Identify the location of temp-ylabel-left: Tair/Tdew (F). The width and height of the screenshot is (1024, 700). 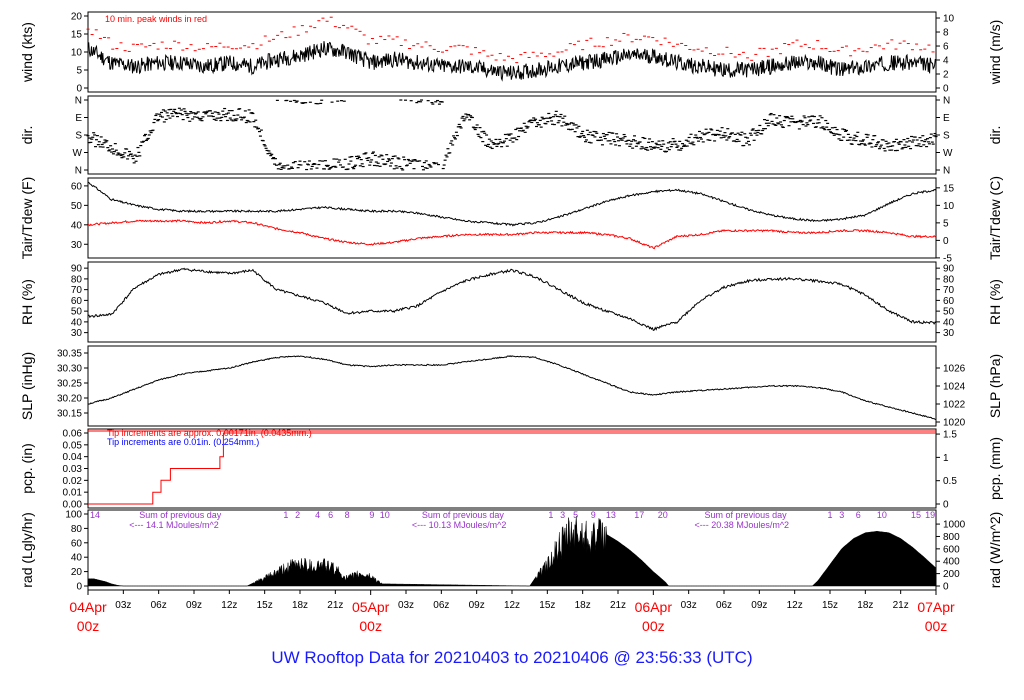
(27, 218).